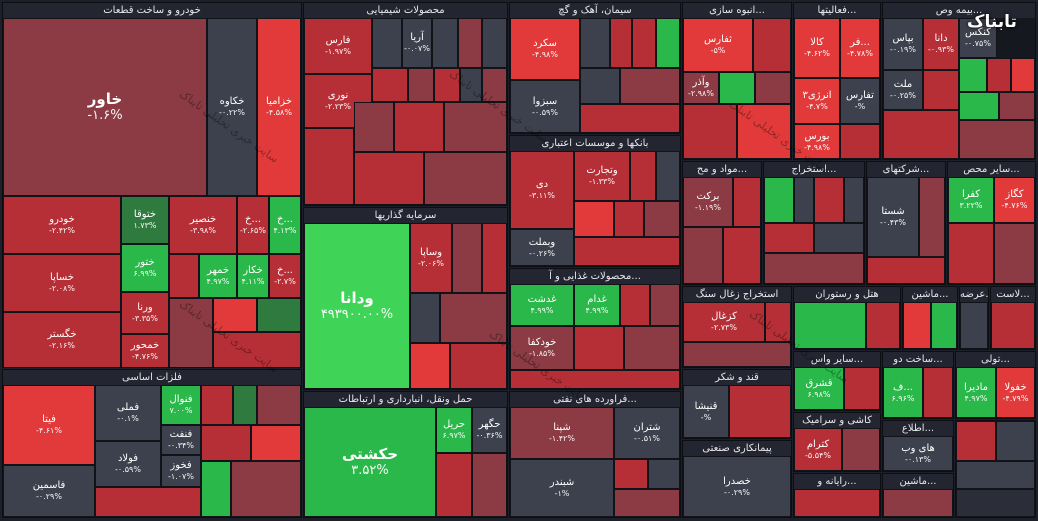 Image resolution: width=1038 pixels, height=521 pixels. What do you see at coordinates (918, 453) in the screenshot?
I see `stock-tile: های وب -۰.۱۳%` at bounding box center [918, 453].